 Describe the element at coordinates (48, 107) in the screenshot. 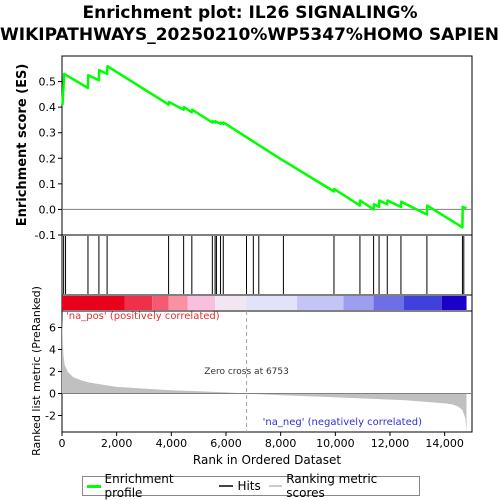

I see `es-tick-label: 0.4` at that location.